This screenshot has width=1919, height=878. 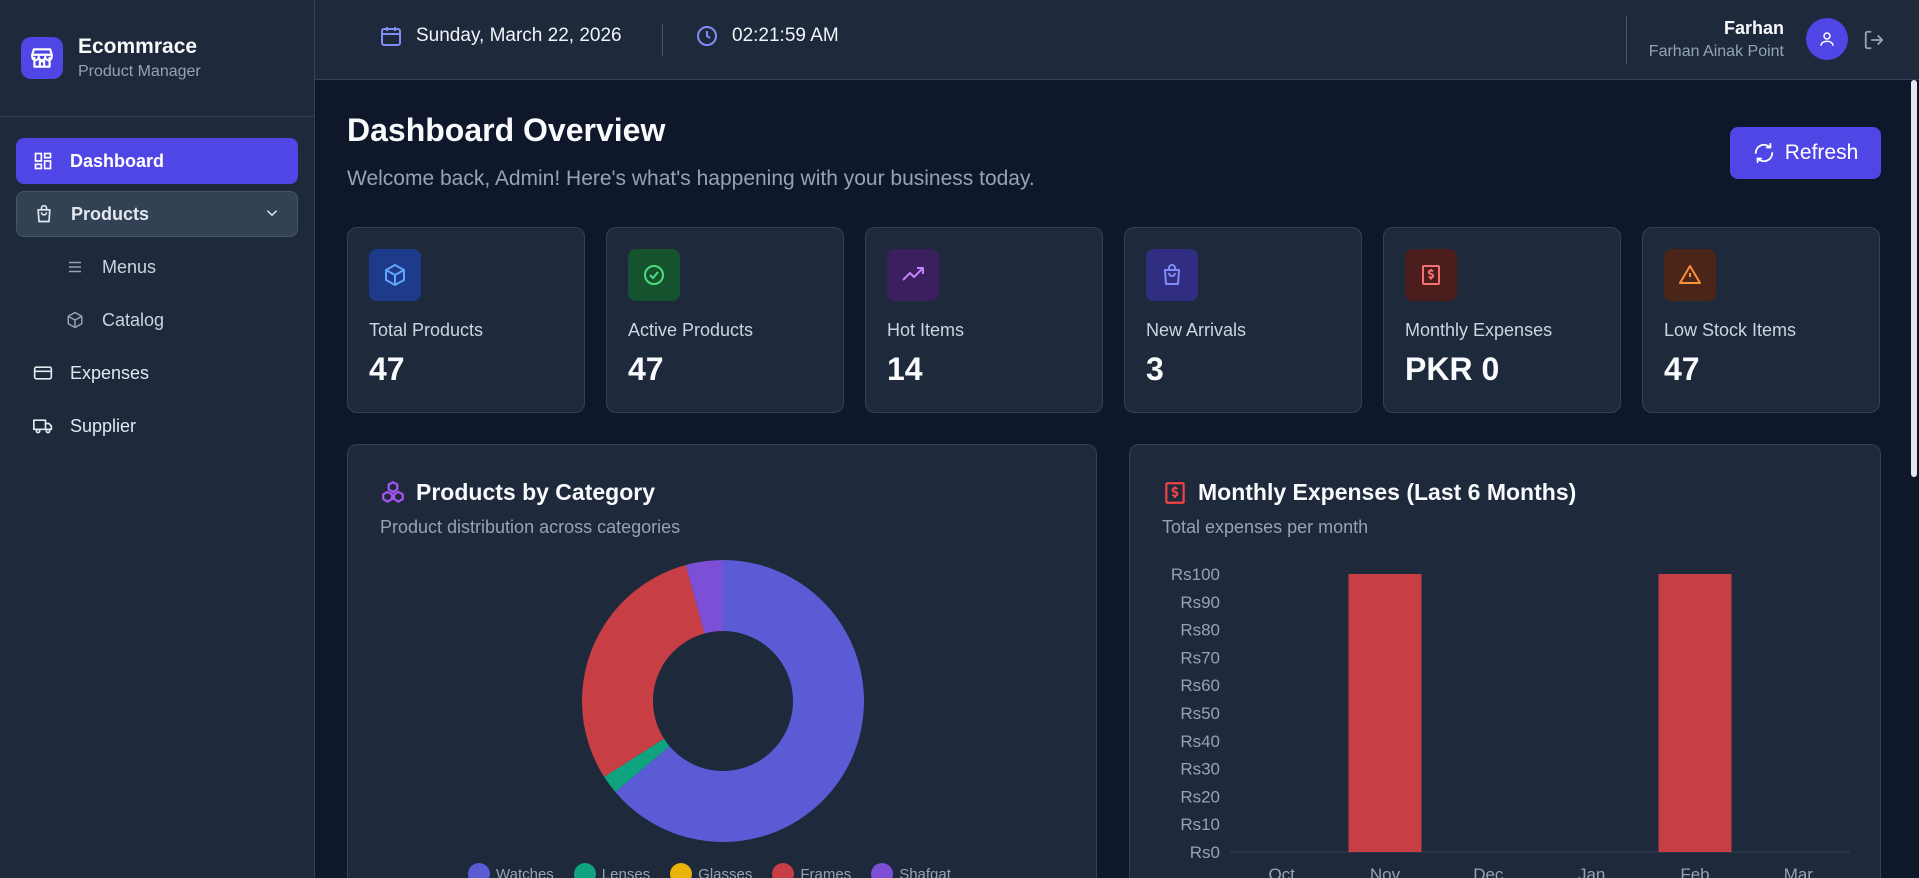 I want to click on refresh-icon, so click(x=1764, y=153).